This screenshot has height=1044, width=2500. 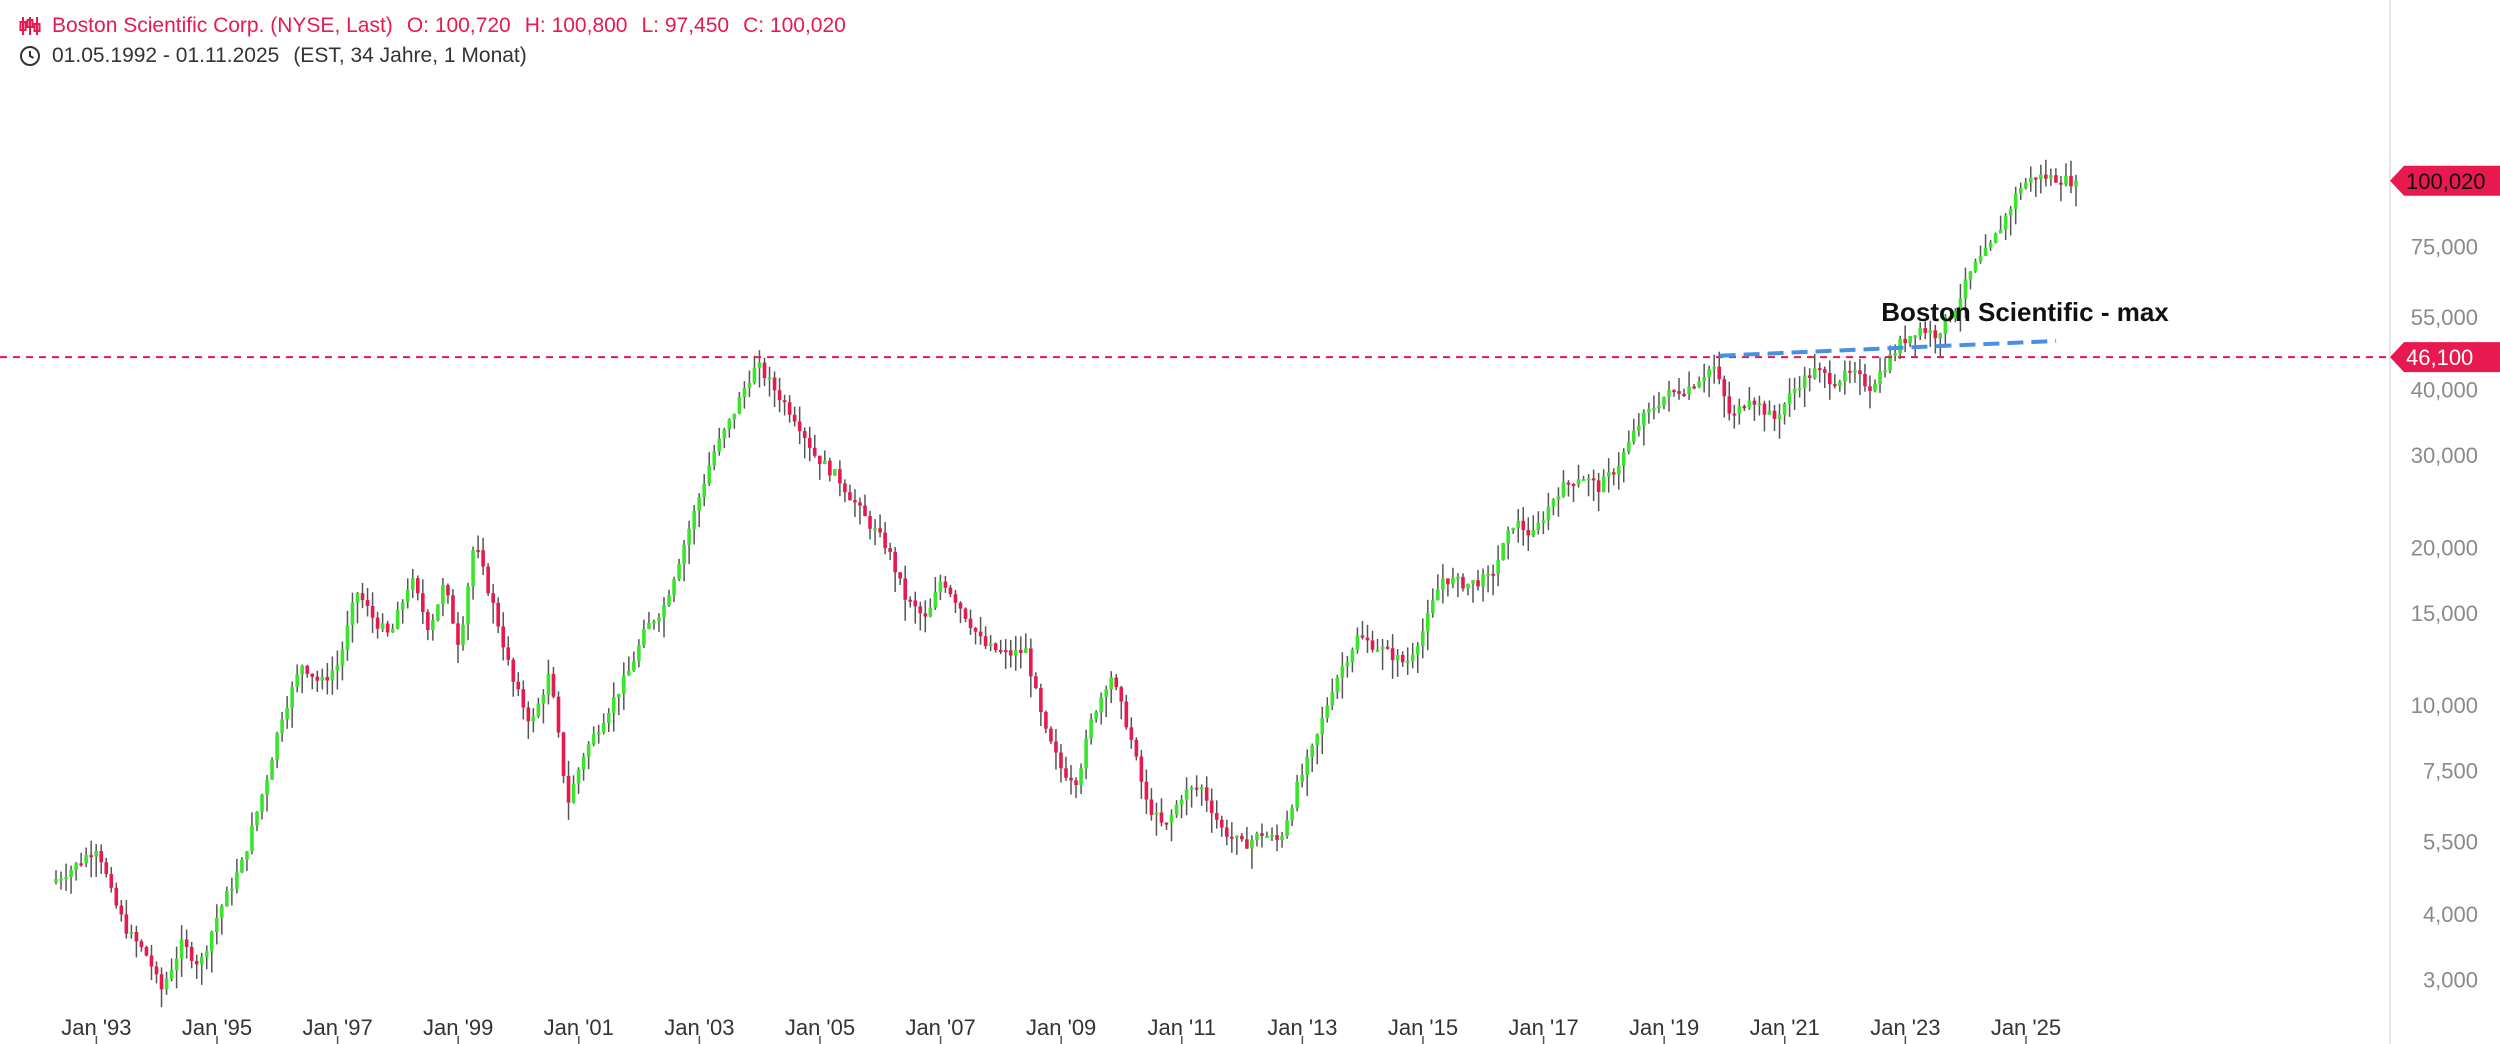 What do you see at coordinates (2450, 771) in the screenshot?
I see `y-tick-label: 7,500` at bounding box center [2450, 771].